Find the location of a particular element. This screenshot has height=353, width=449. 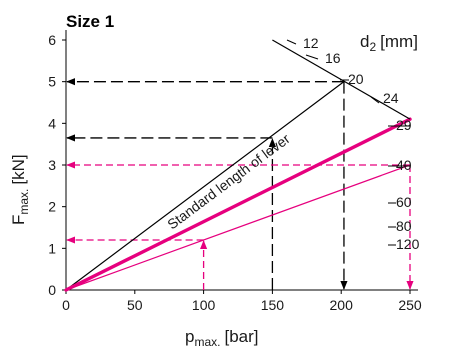

x-axis-label-unit: [bar] is located at coordinates (241, 336).